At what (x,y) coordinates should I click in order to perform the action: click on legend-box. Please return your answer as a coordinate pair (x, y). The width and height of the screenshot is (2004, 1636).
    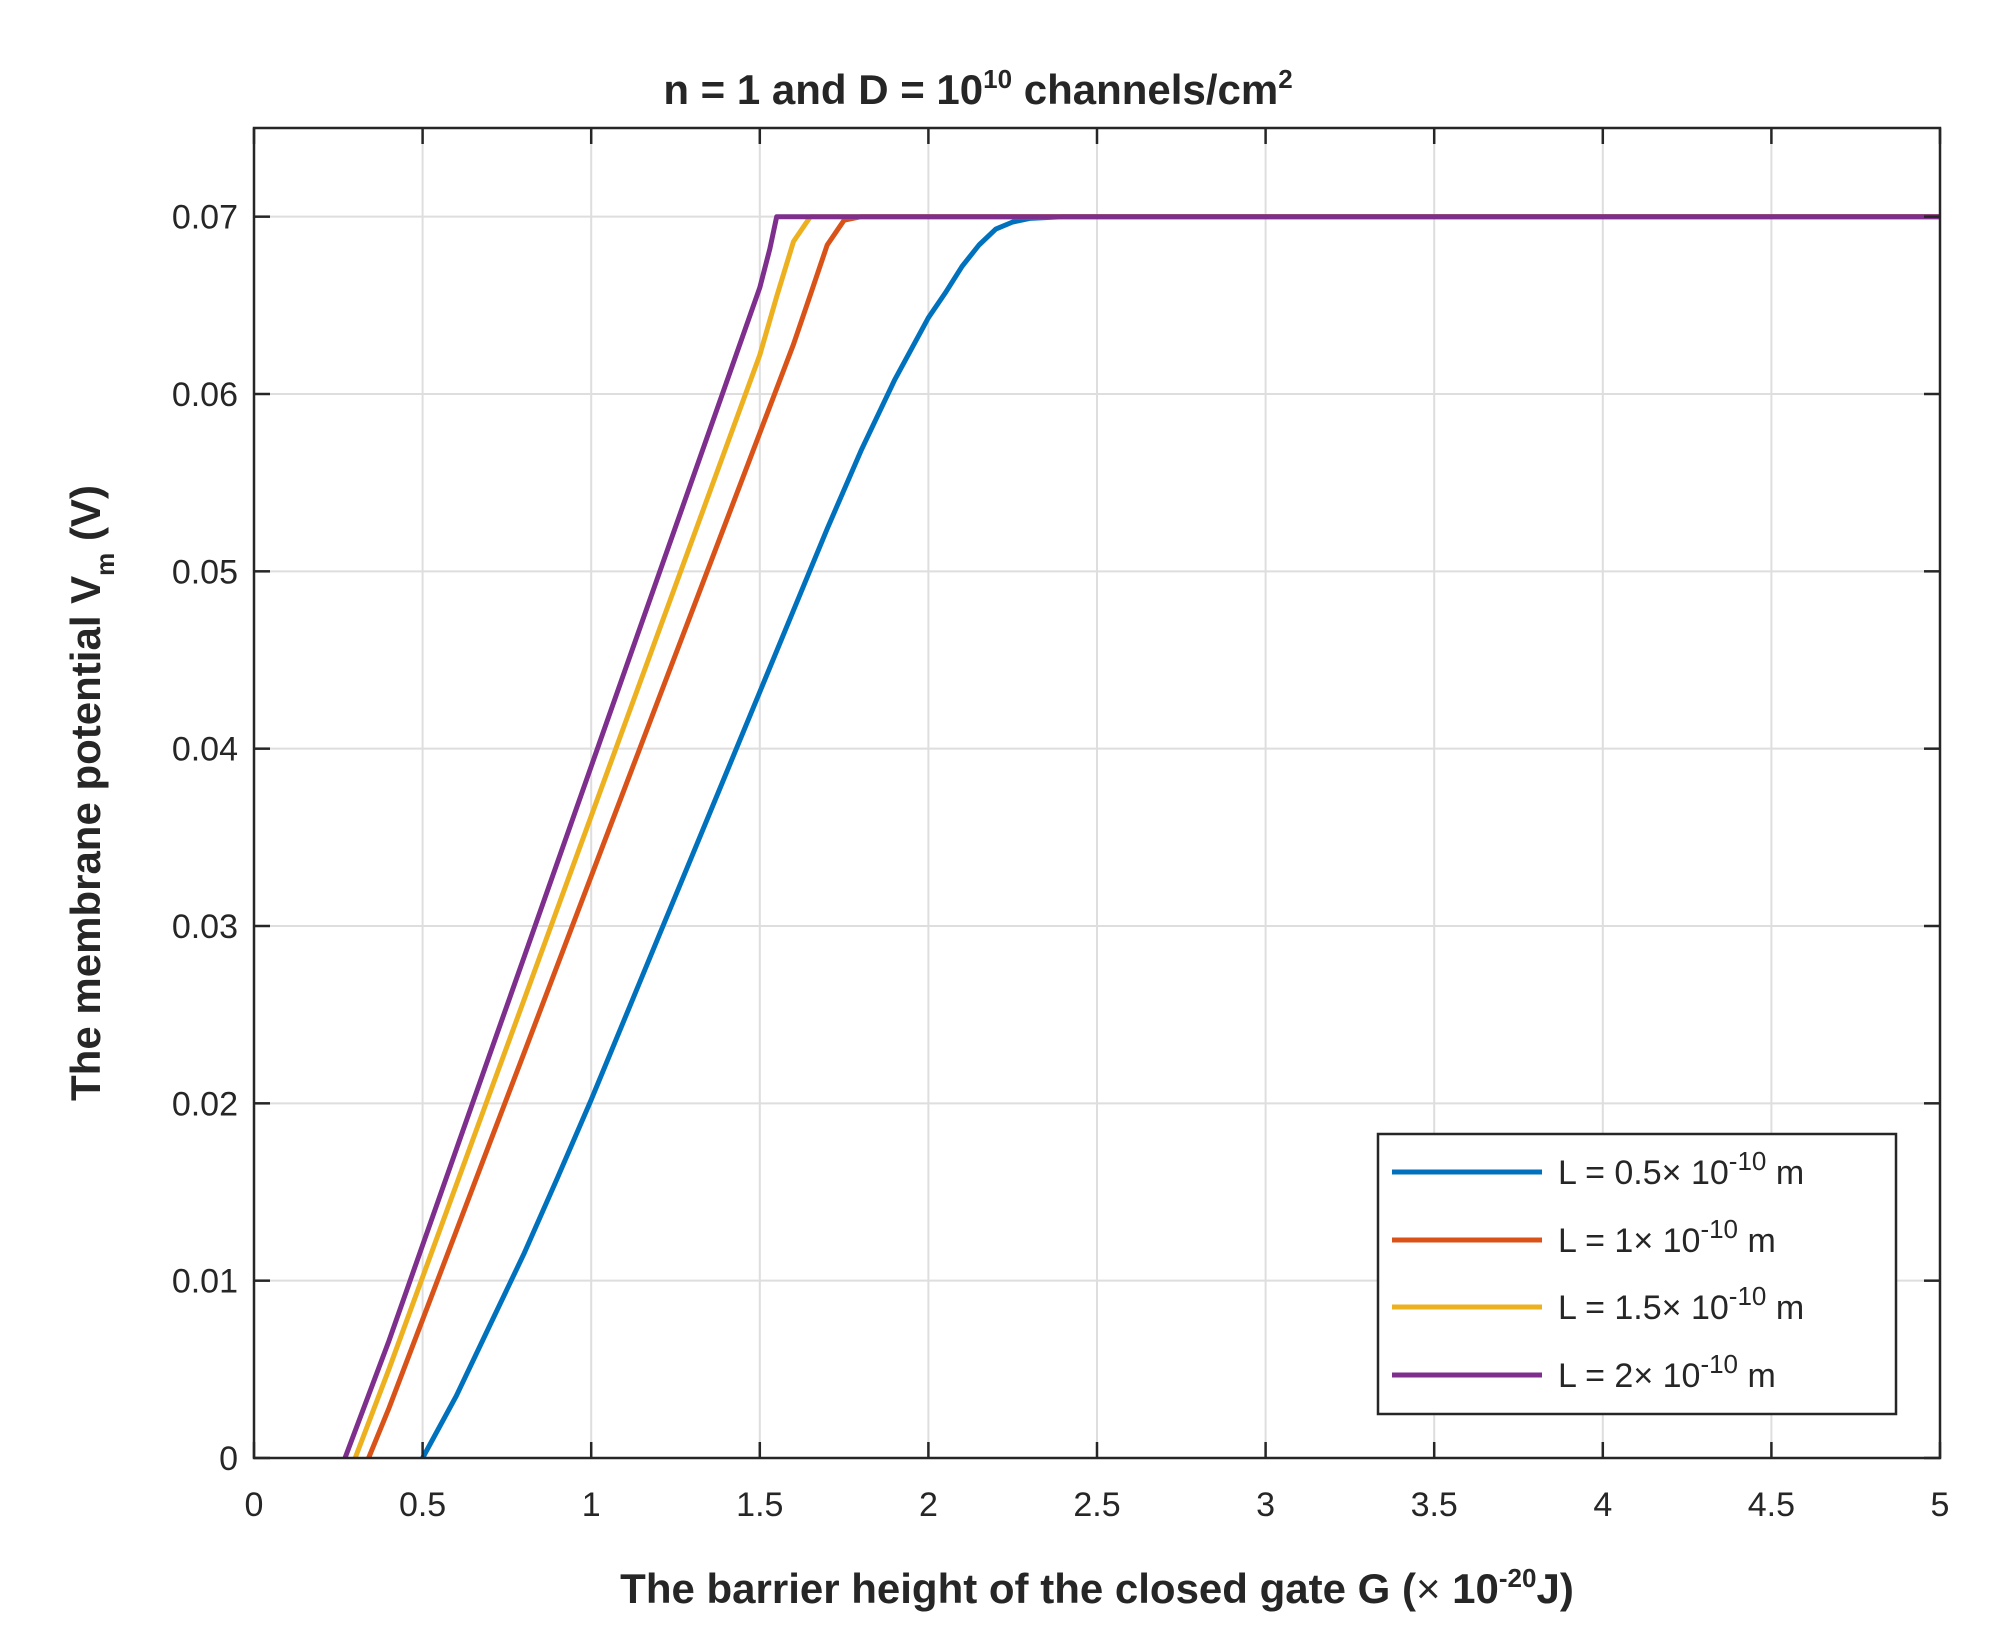
    Looking at the image, I should click on (1637, 1274).